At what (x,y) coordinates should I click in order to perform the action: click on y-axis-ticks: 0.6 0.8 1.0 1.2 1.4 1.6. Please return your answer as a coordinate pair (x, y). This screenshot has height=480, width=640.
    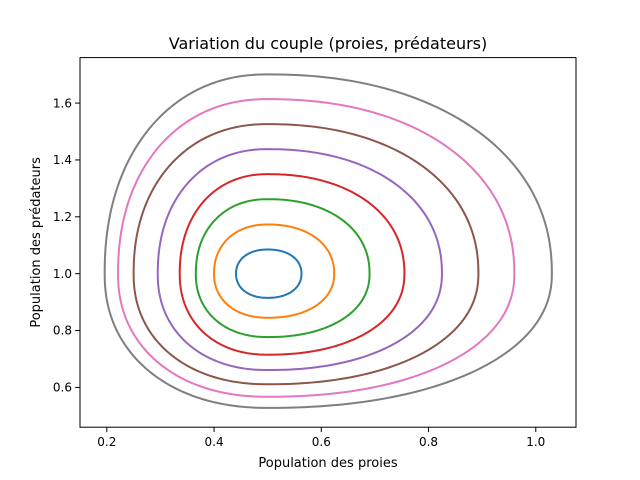
    Looking at the image, I should click on (66, 245).